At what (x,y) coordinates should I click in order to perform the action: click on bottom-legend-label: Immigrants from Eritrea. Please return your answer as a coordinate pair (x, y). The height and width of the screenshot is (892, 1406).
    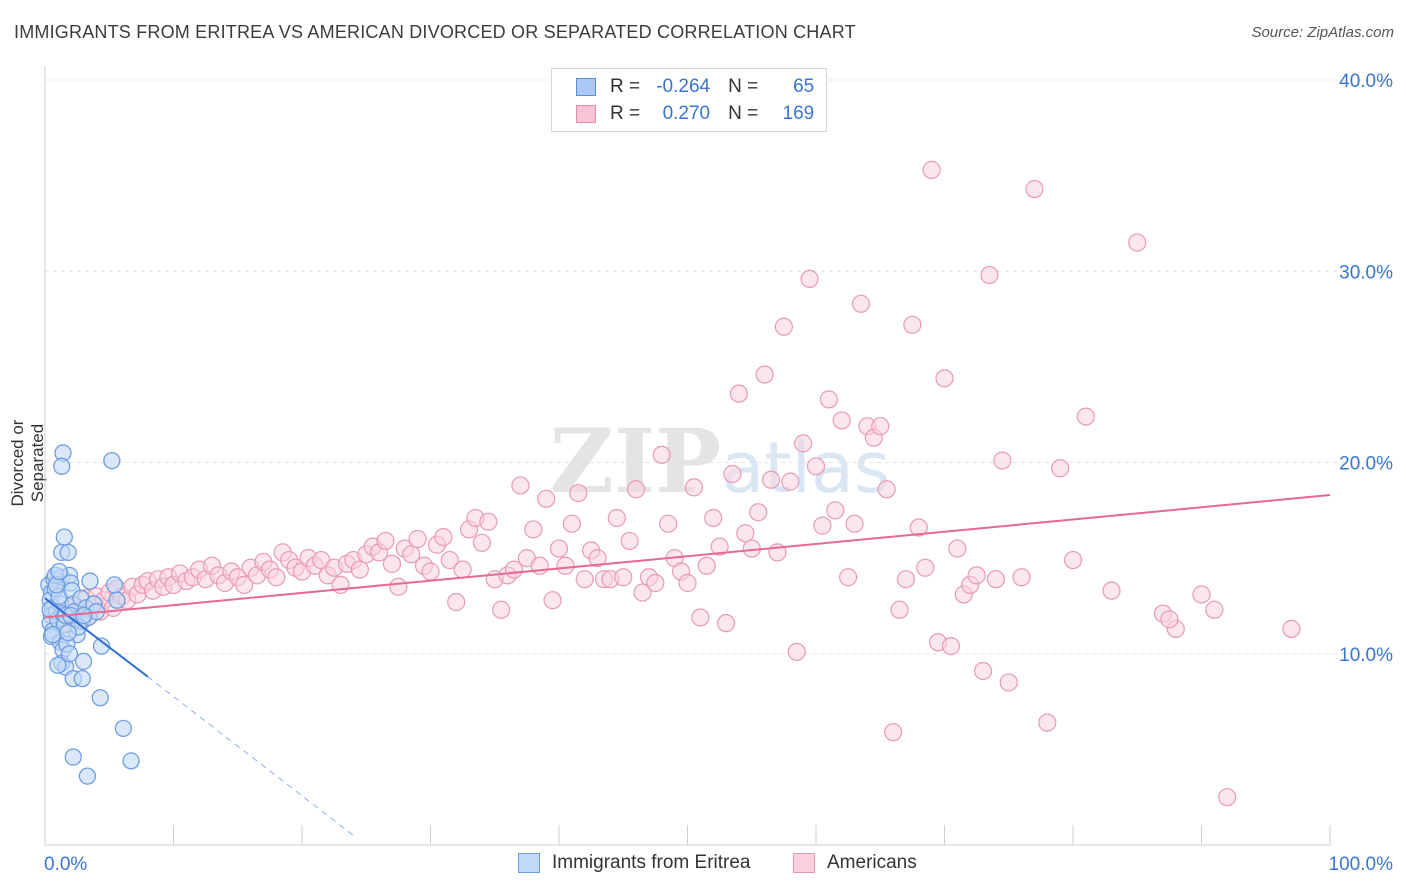
    Looking at the image, I should click on (651, 862).